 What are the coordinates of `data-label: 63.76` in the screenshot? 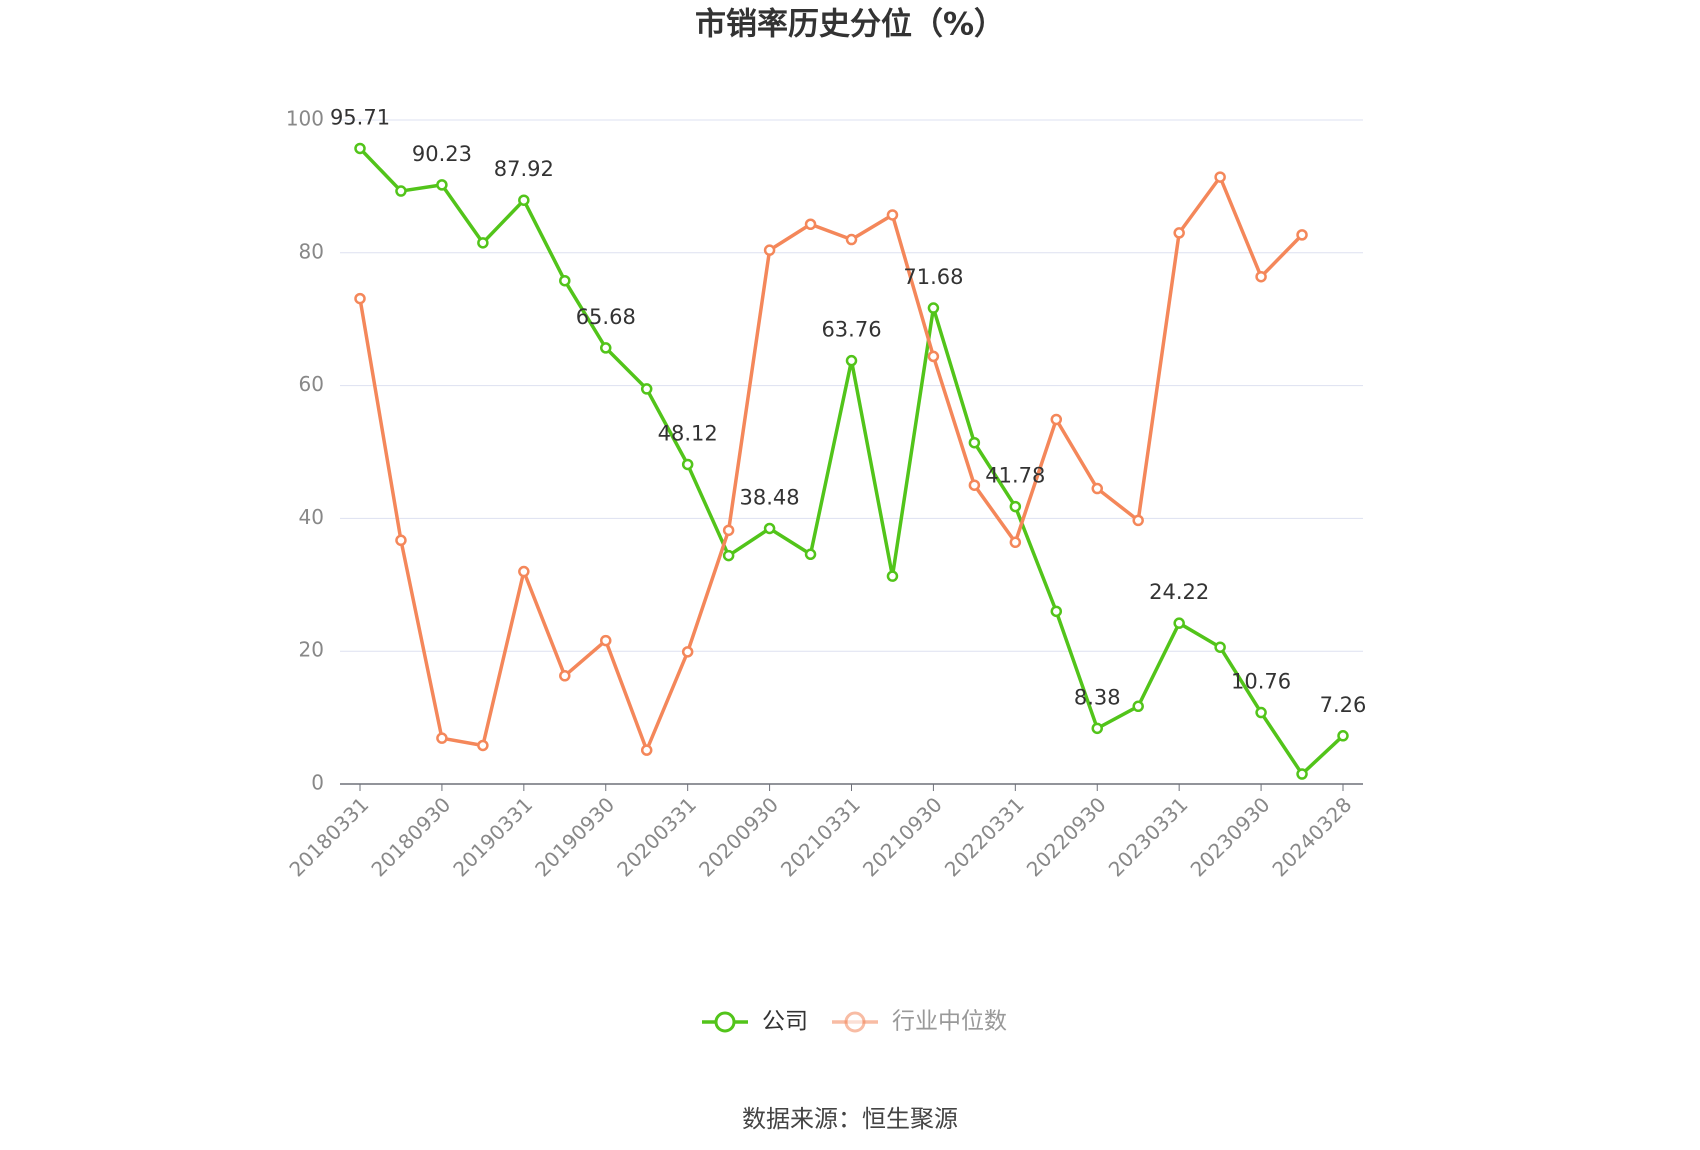 It's located at (851, 330).